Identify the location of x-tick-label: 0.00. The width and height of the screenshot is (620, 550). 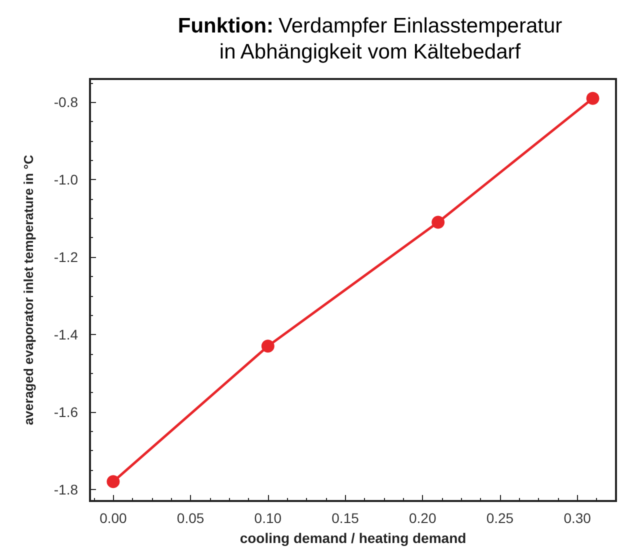
(114, 518).